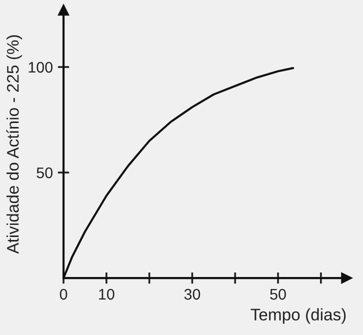 The height and width of the screenshot is (335, 363). I want to click on x-tick-label: 0, so click(64, 294).